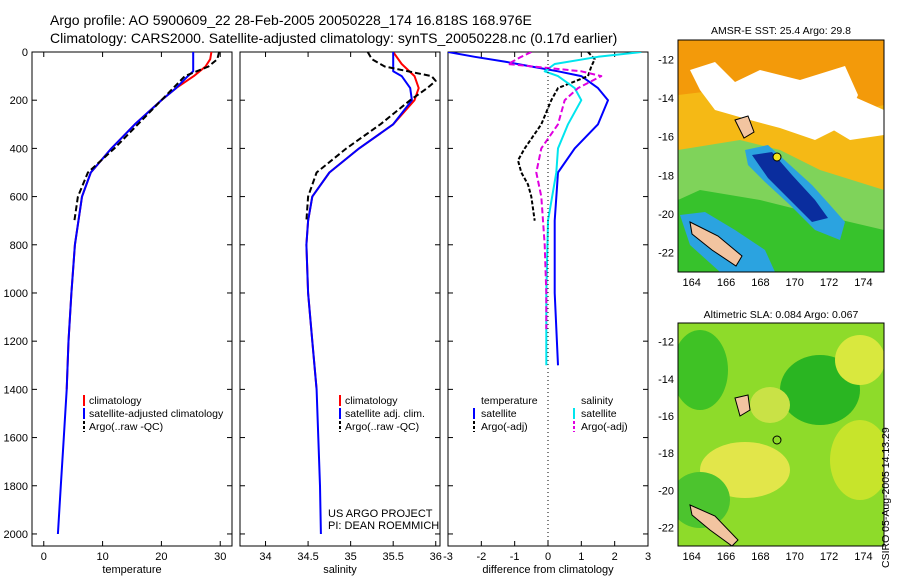 This screenshot has width=900, height=580. I want to click on diff-xtick-label: 3, so click(648, 557).